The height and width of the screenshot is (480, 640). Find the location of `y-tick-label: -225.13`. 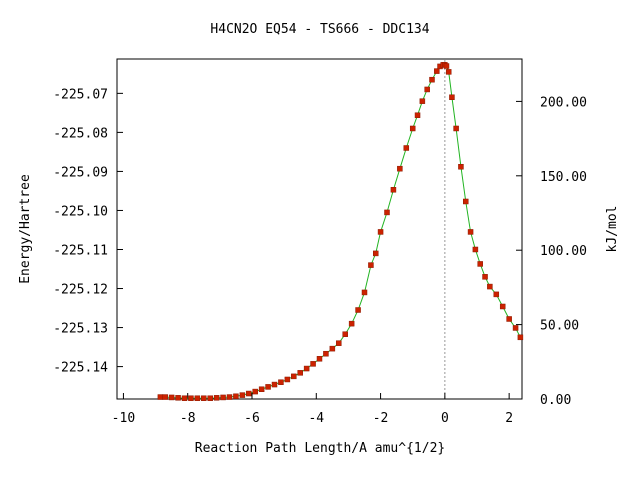

y-tick-label: -225.13 is located at coordinates (80, 329).